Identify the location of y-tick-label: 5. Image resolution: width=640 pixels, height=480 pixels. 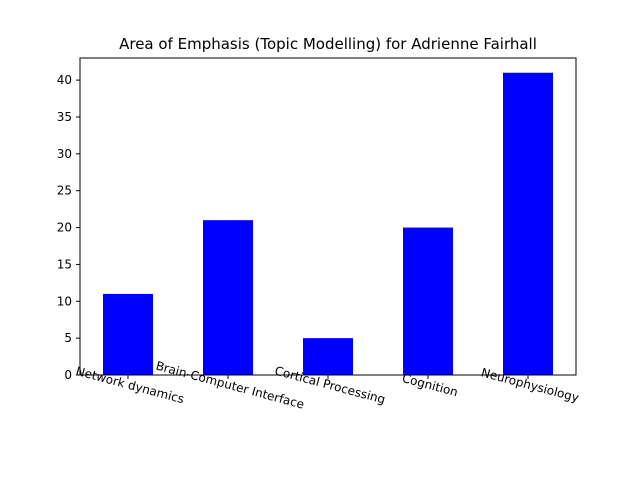
(68, 338).